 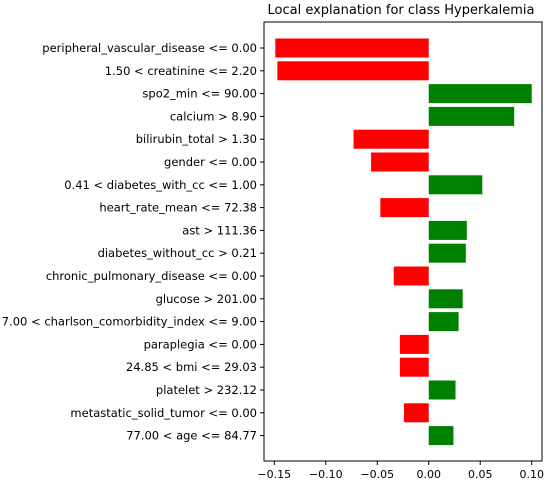 I want to click on y-tick-label-14: 24.85 < bmi <= 29.03, so click(x=191, y=367).